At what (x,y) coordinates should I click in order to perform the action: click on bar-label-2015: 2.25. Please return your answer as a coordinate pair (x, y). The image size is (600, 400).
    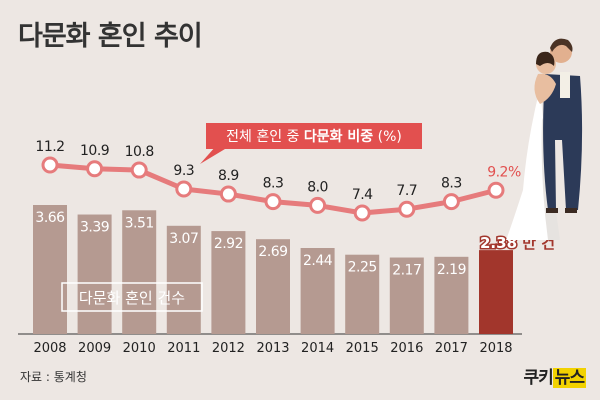
    Looking at the image, I should click on (362, 268).